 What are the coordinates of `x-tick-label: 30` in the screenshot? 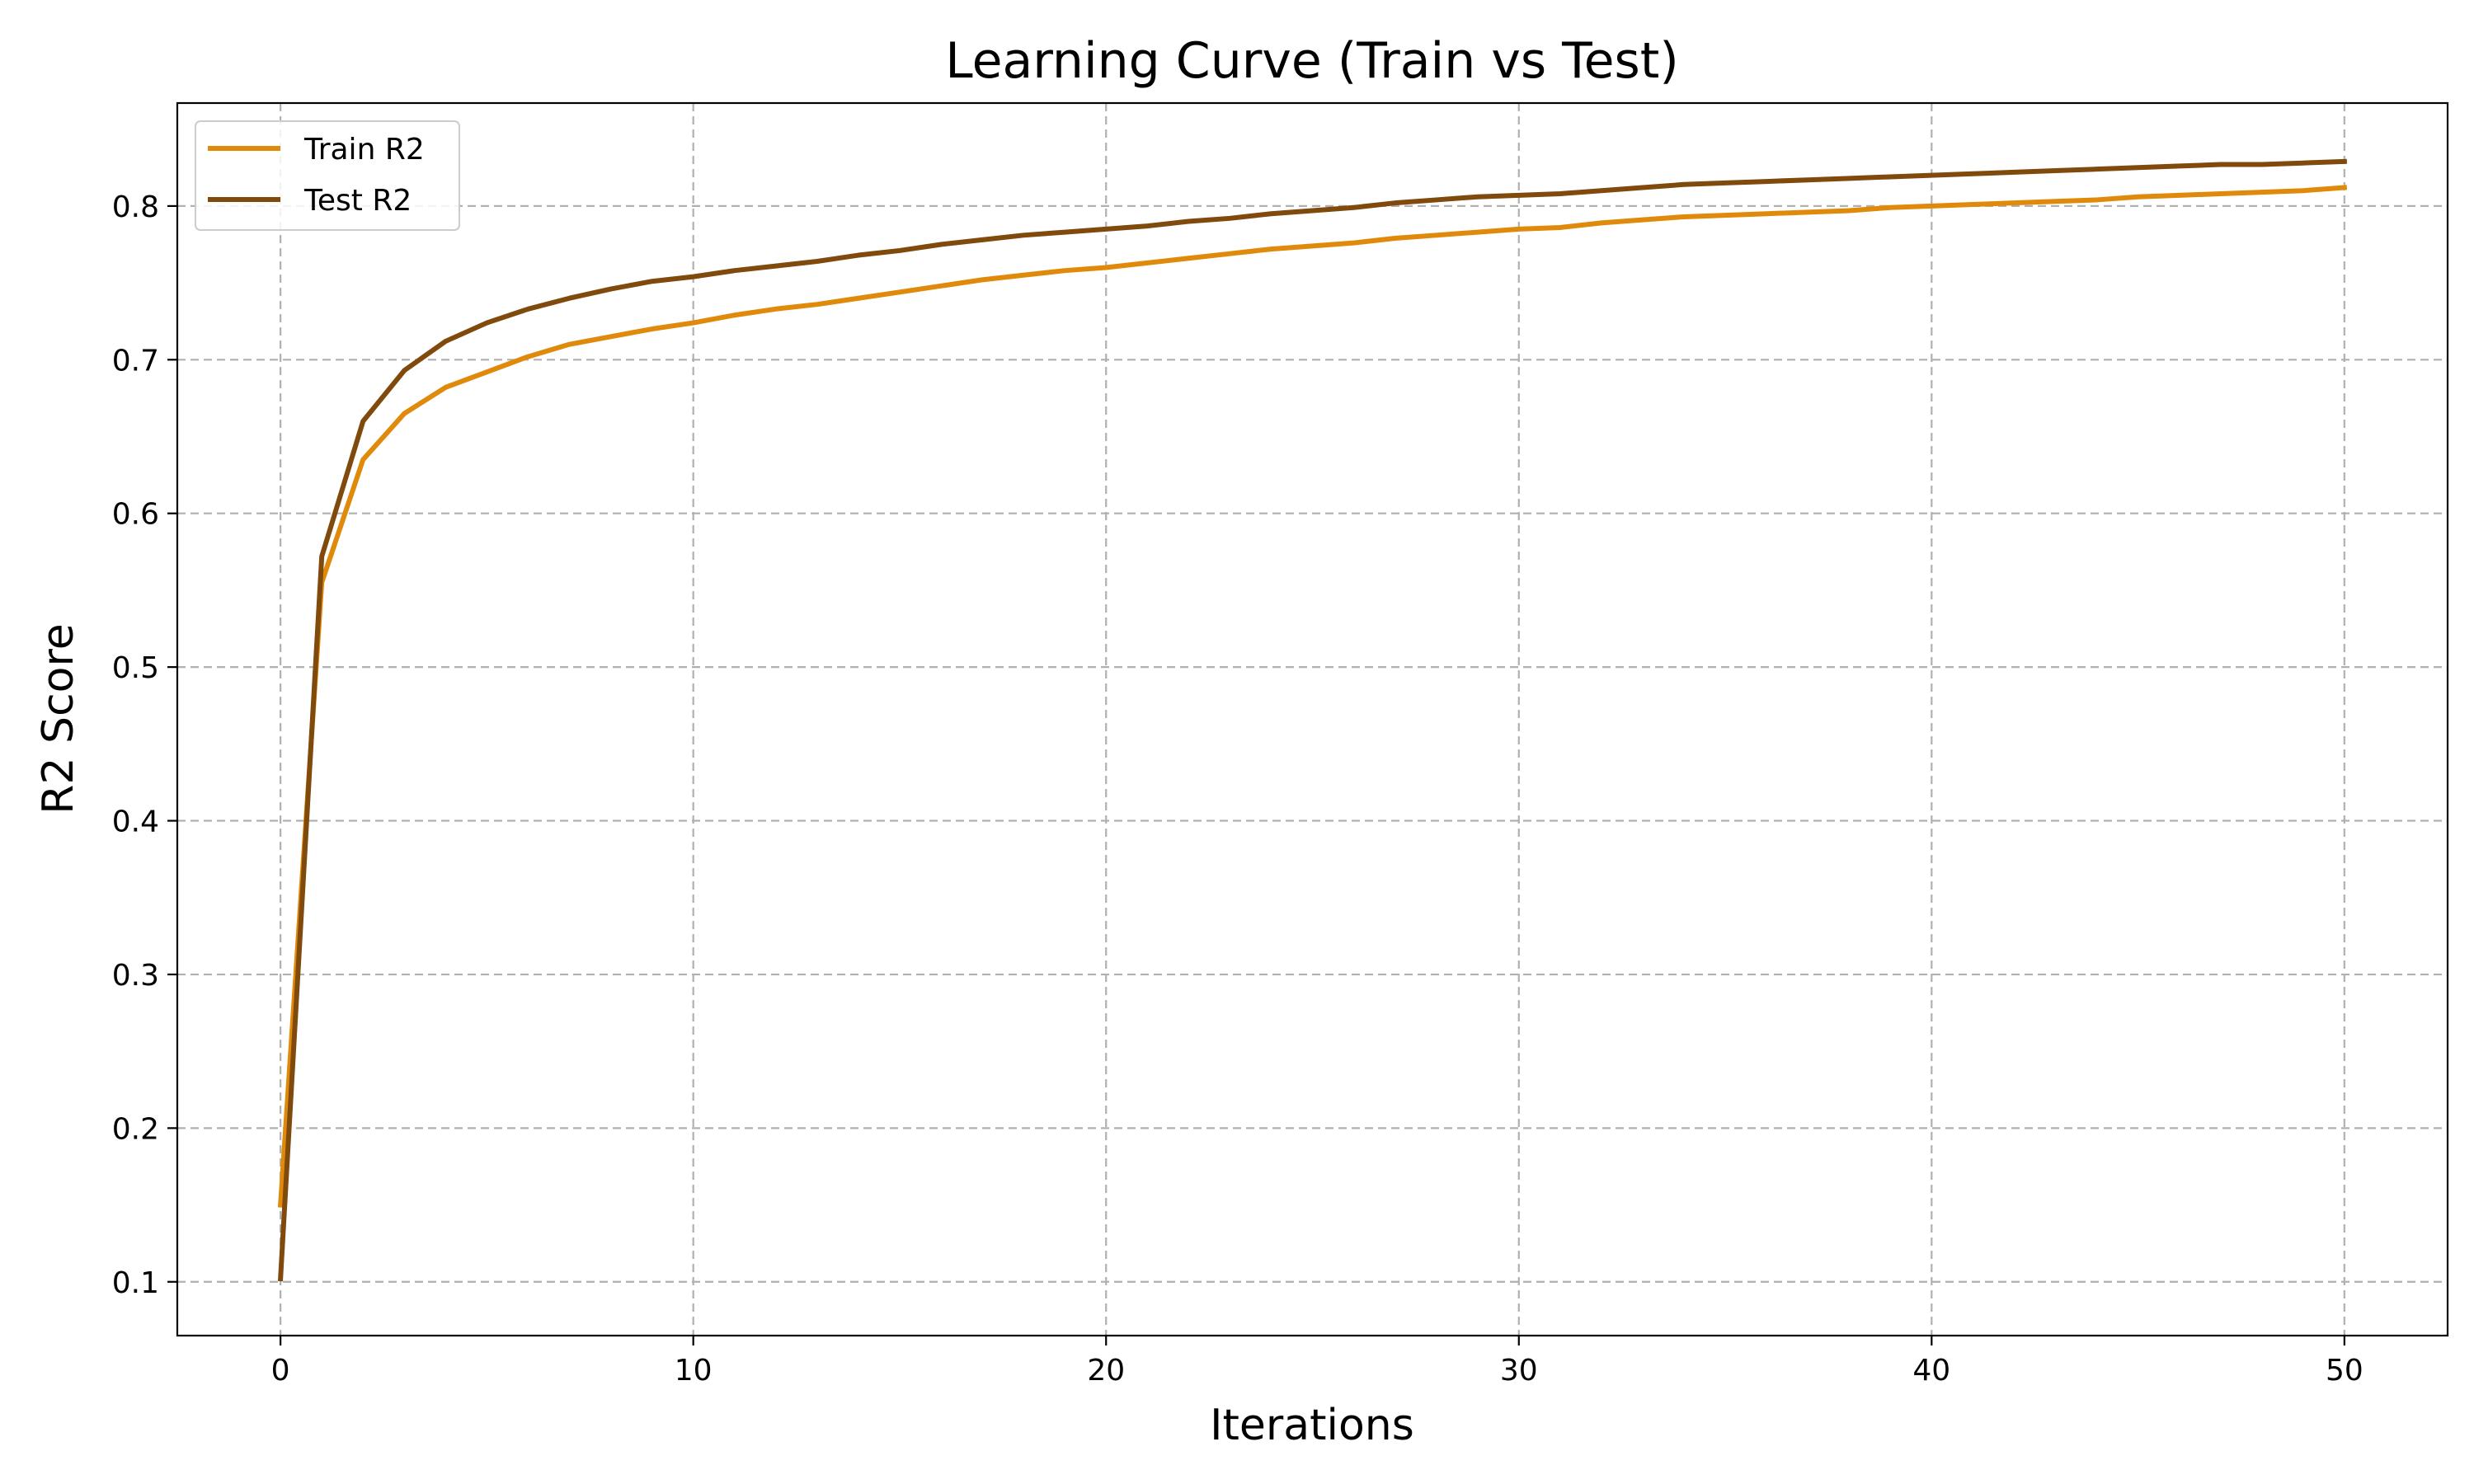 It's located at (1519, 1371).